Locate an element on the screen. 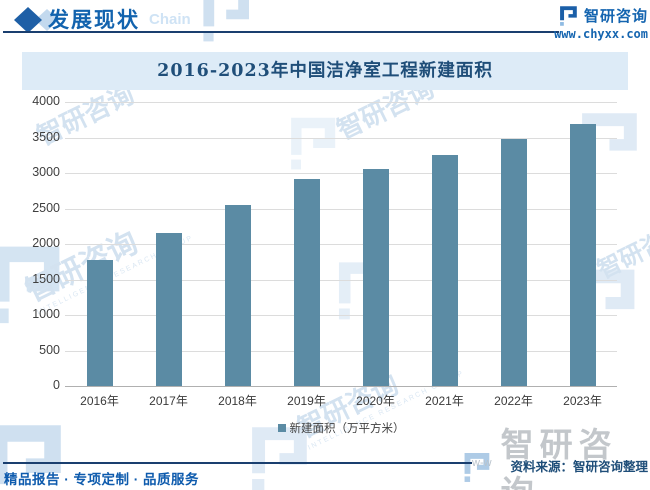  chart-title: 2016-2023年中国洁净室工程新建面积 is located at coordinates (325, 71).